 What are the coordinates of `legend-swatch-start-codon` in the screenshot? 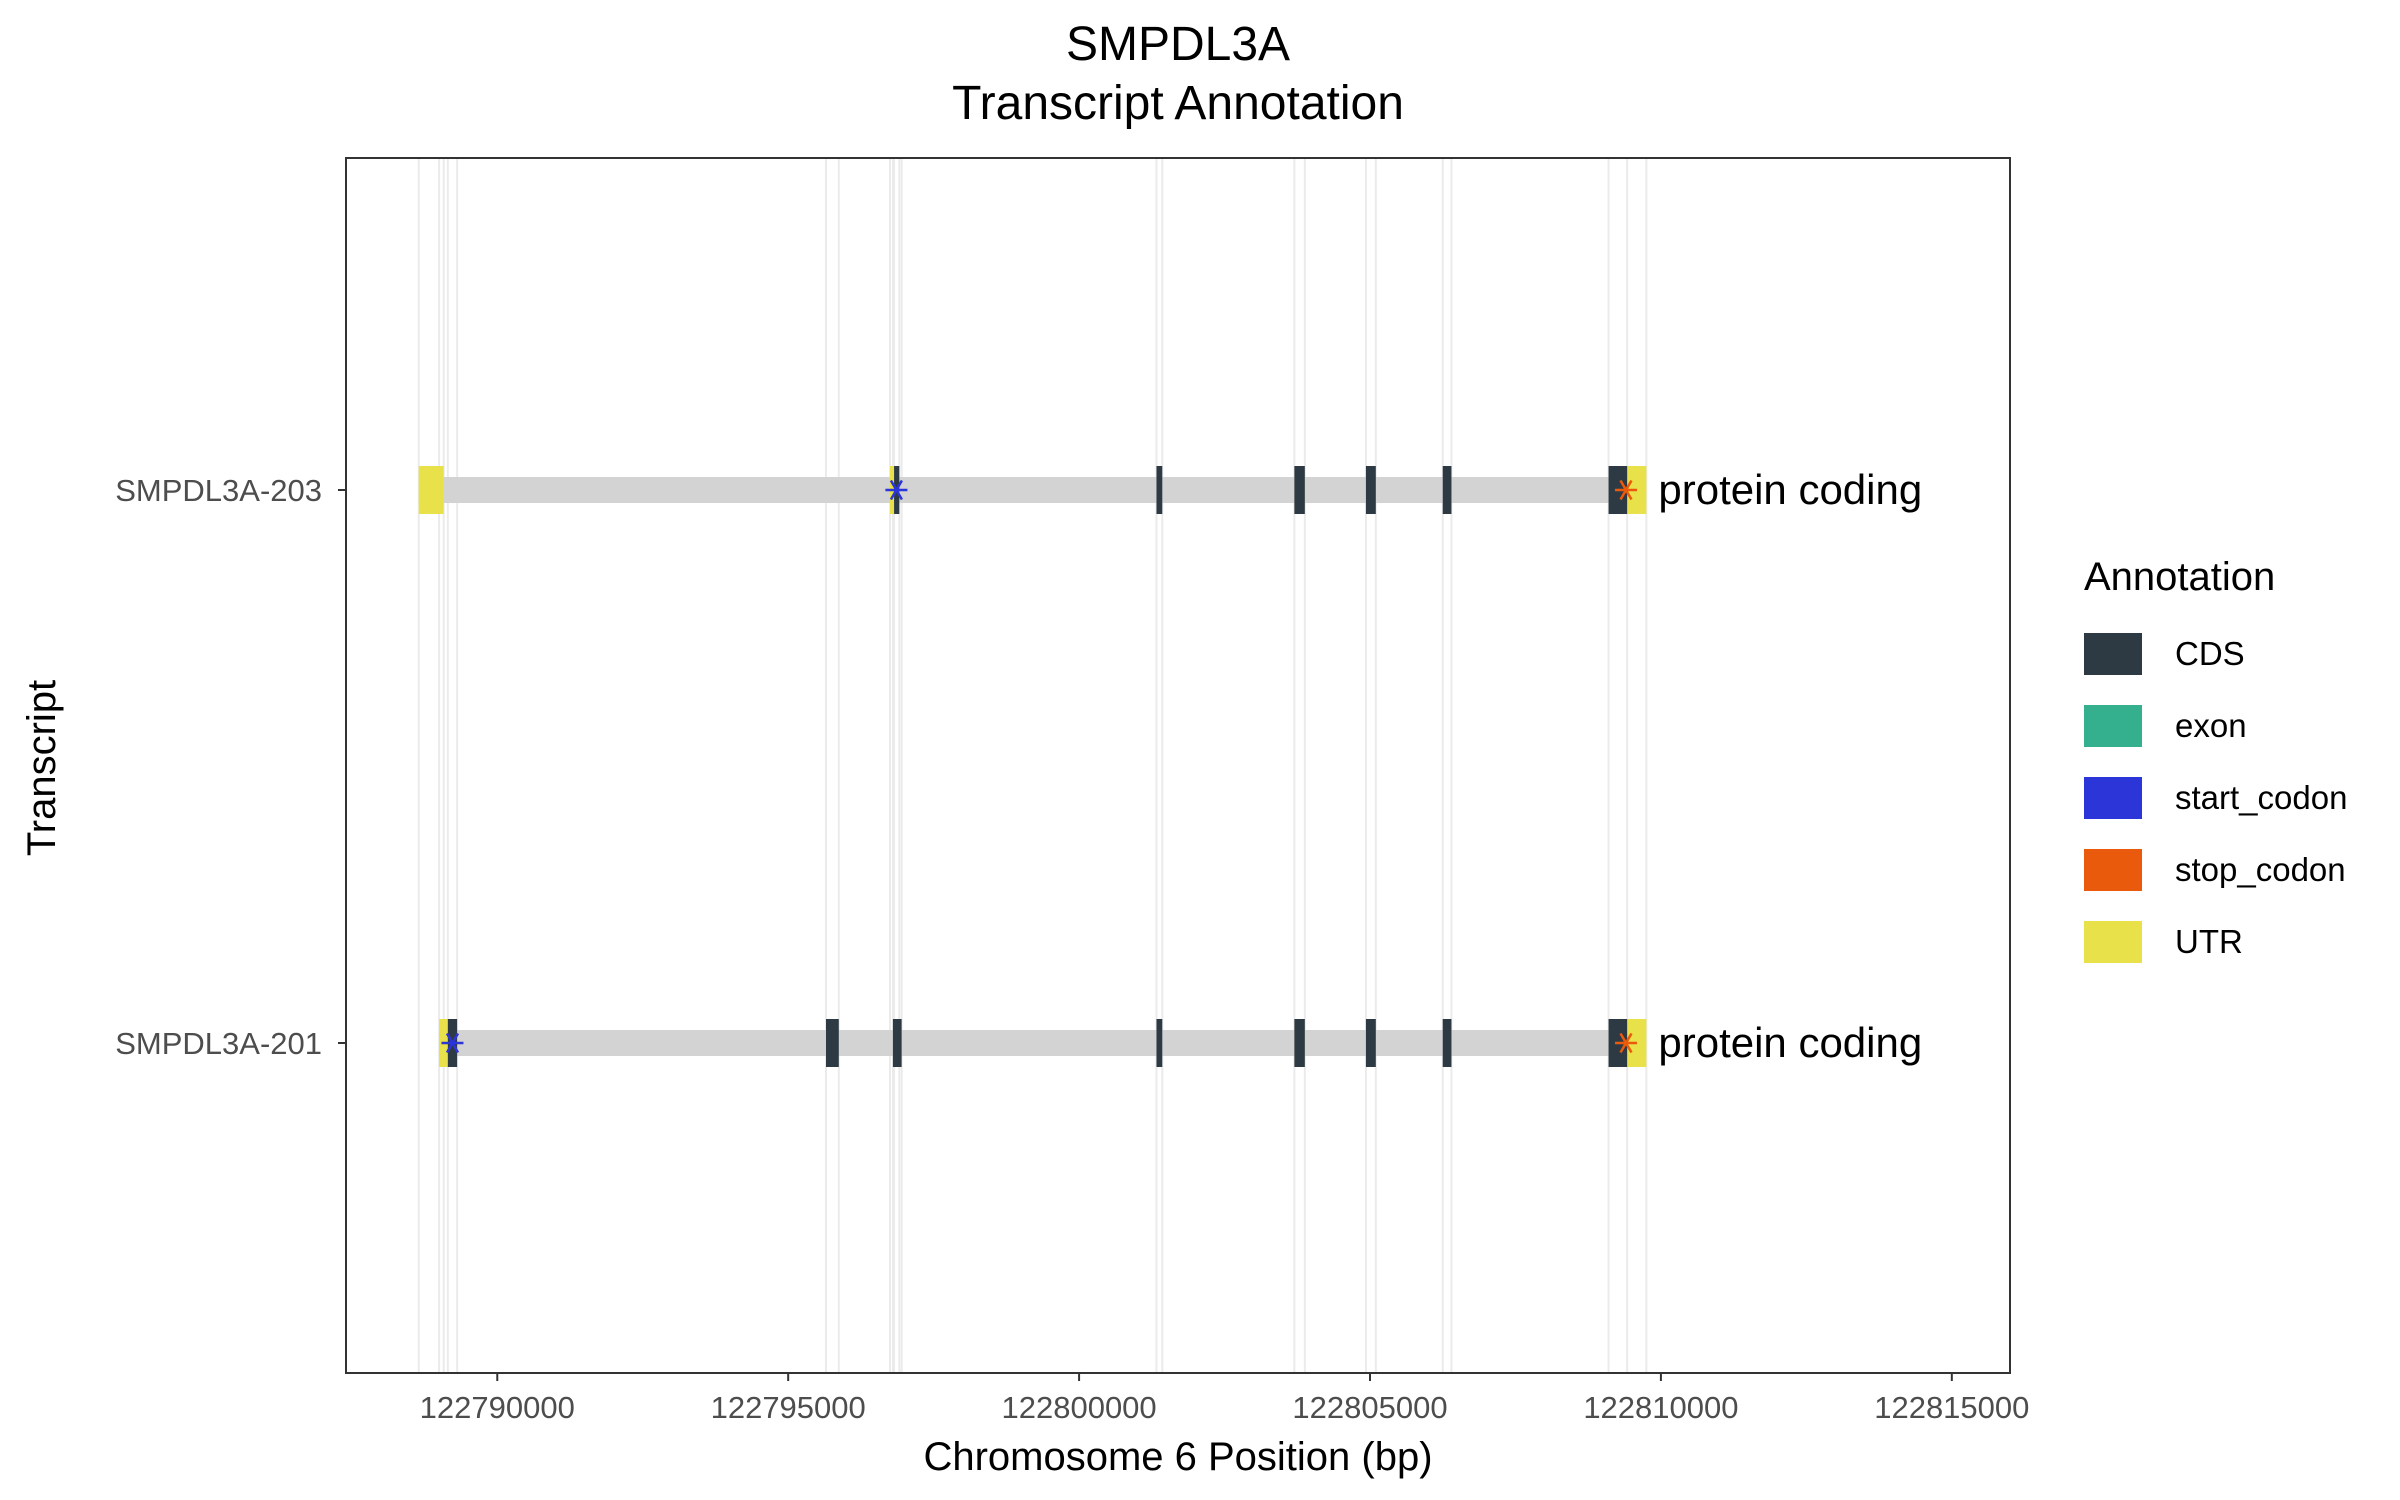 It's located at (2113, 798).